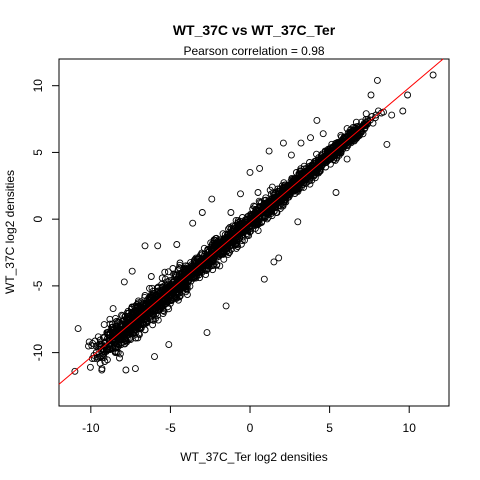 This screenshot has height=480, width=480. What do you see at coordinates (170, 428) in the screenshot?
I see `x-tick-label: -5` at bounding box center [170, 428].